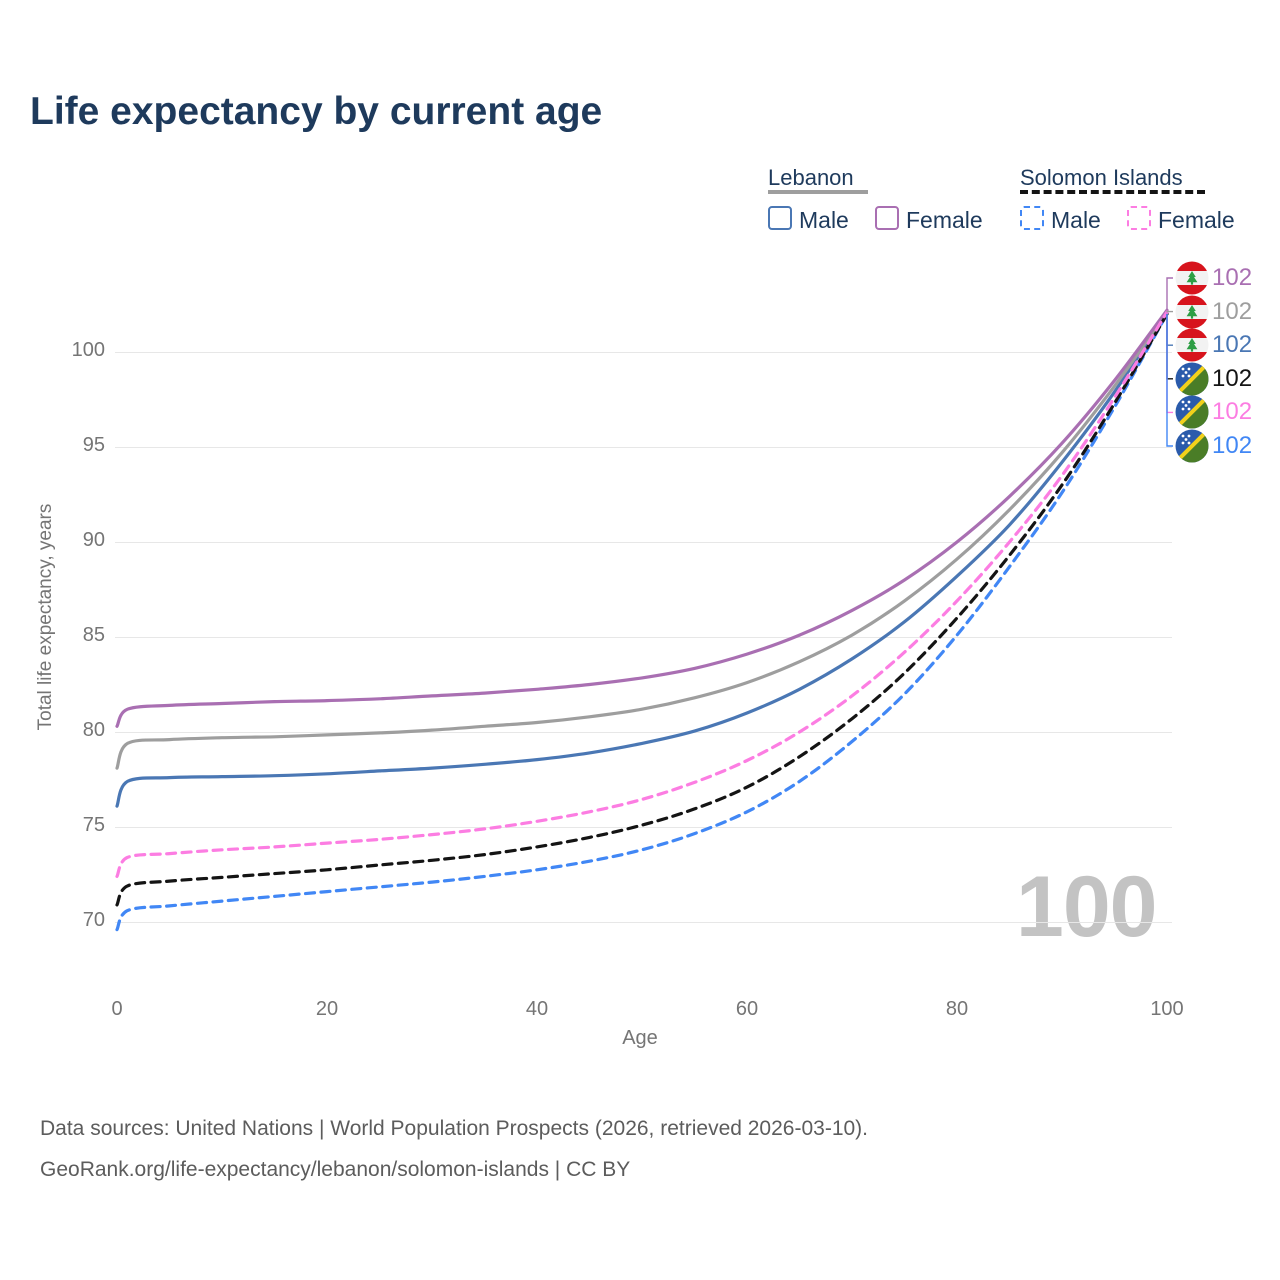 The width and height of the screenshot is (1280, 1280). What do you see at coordinates (1232, 311) in the screenshot?
I see `end-value-label-lebanon-total: 102` at bounding box center [1232, 311].